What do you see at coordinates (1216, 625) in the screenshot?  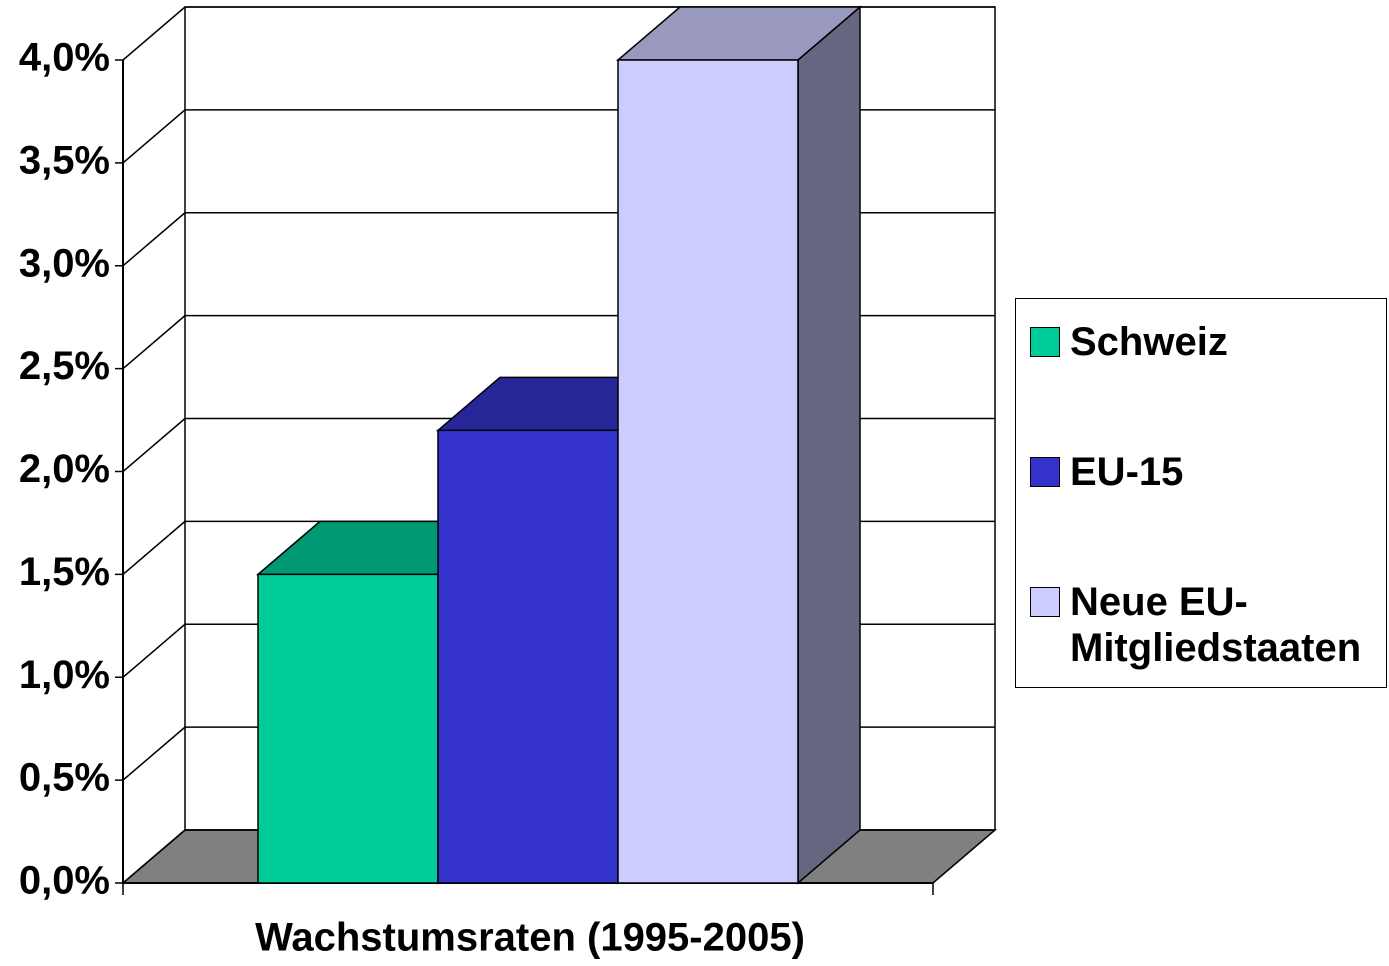 I see `legend-label: Neue EU-Mitgliedstaaten` at bounding box center [1216, 625].